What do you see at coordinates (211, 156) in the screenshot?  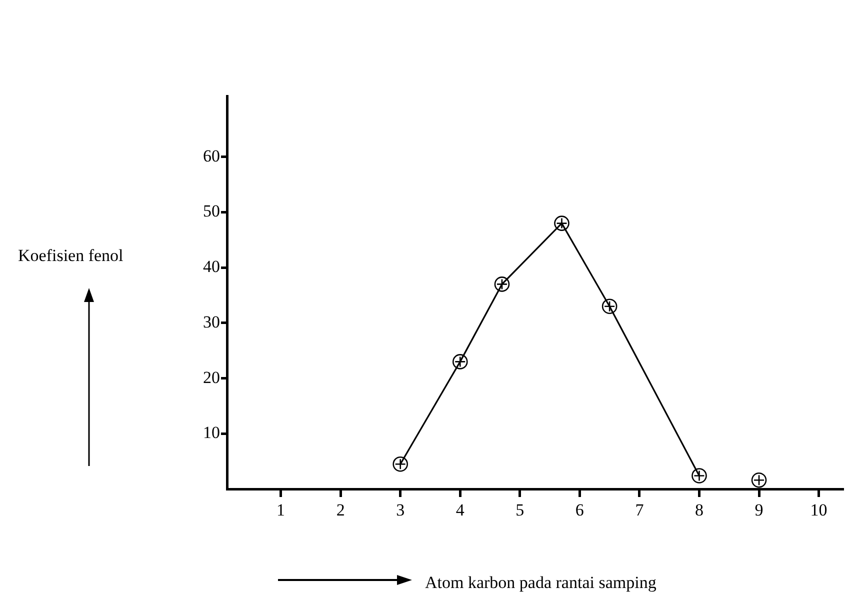 I see `y-tick-label: 60` at bounding box center [211, 156].